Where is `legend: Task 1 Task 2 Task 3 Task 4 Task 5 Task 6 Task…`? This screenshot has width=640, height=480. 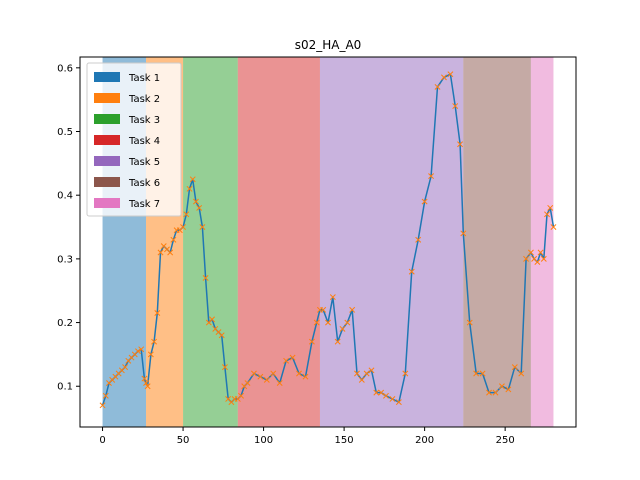
legend: Task 1 Task 2 Task 3 Task 4 Task 5 Task 6 Task… is located at coordinates (134, 139).